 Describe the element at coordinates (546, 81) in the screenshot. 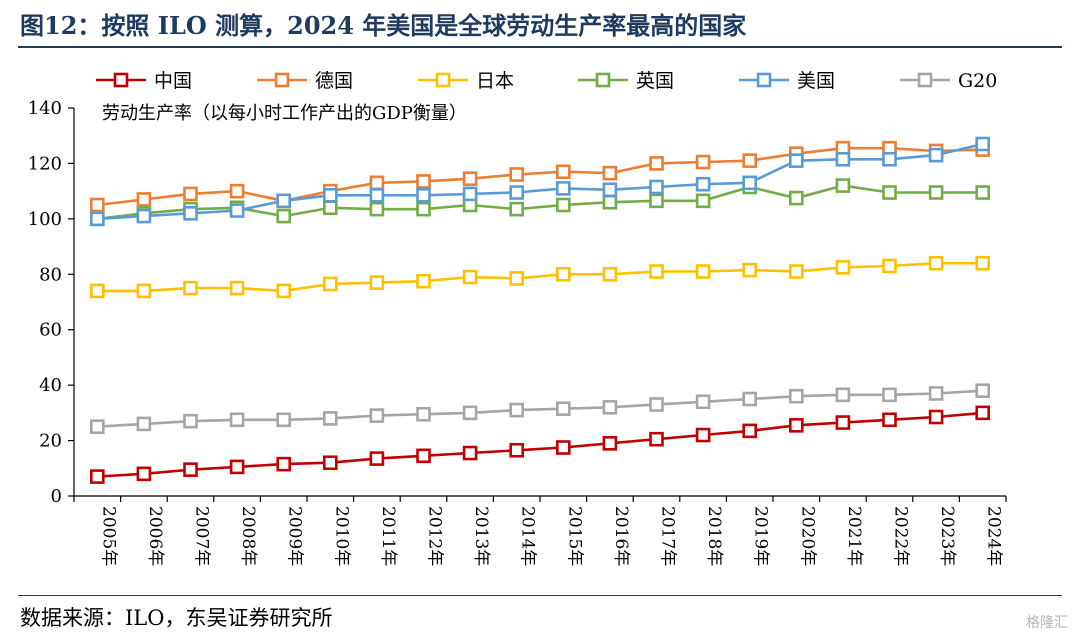

I see `legend: 中国 德国 日本 英国 美国 G20` at that location.